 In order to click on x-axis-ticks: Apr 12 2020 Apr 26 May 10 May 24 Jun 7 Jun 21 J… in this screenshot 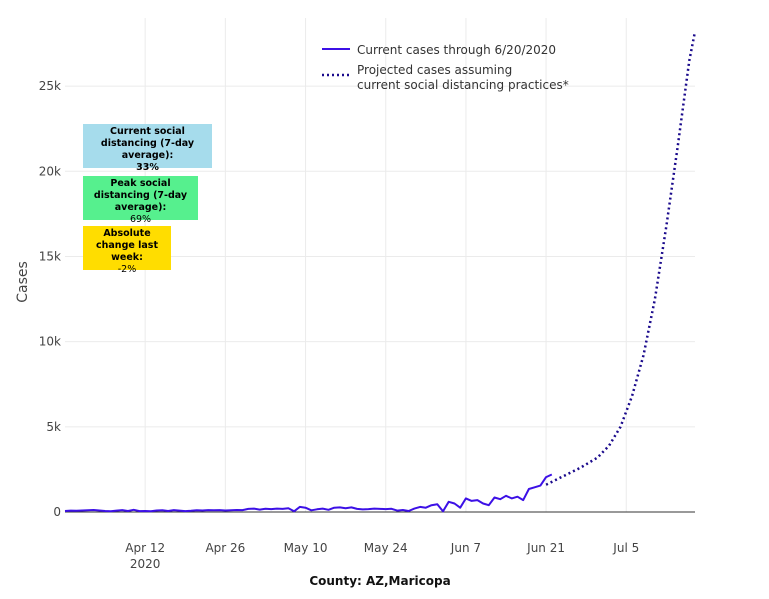, I will do `click(382, 556)`.